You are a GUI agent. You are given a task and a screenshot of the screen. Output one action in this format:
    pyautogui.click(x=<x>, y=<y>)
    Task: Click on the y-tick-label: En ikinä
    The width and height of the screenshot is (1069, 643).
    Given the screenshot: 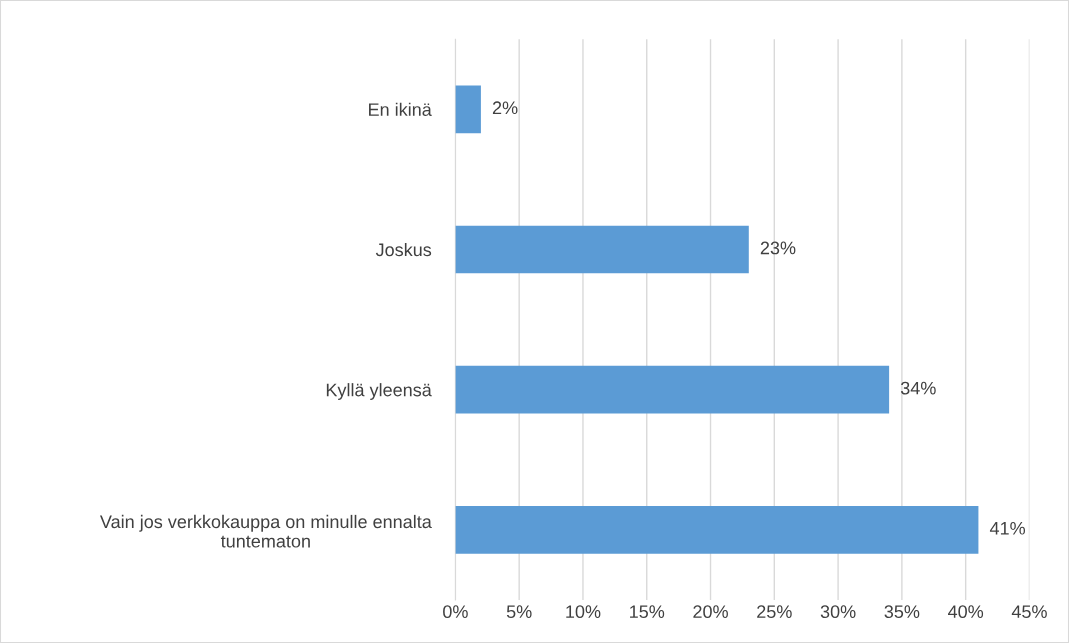 What is the action you would take?
    pyautogui.click(x=400, y=109)
    